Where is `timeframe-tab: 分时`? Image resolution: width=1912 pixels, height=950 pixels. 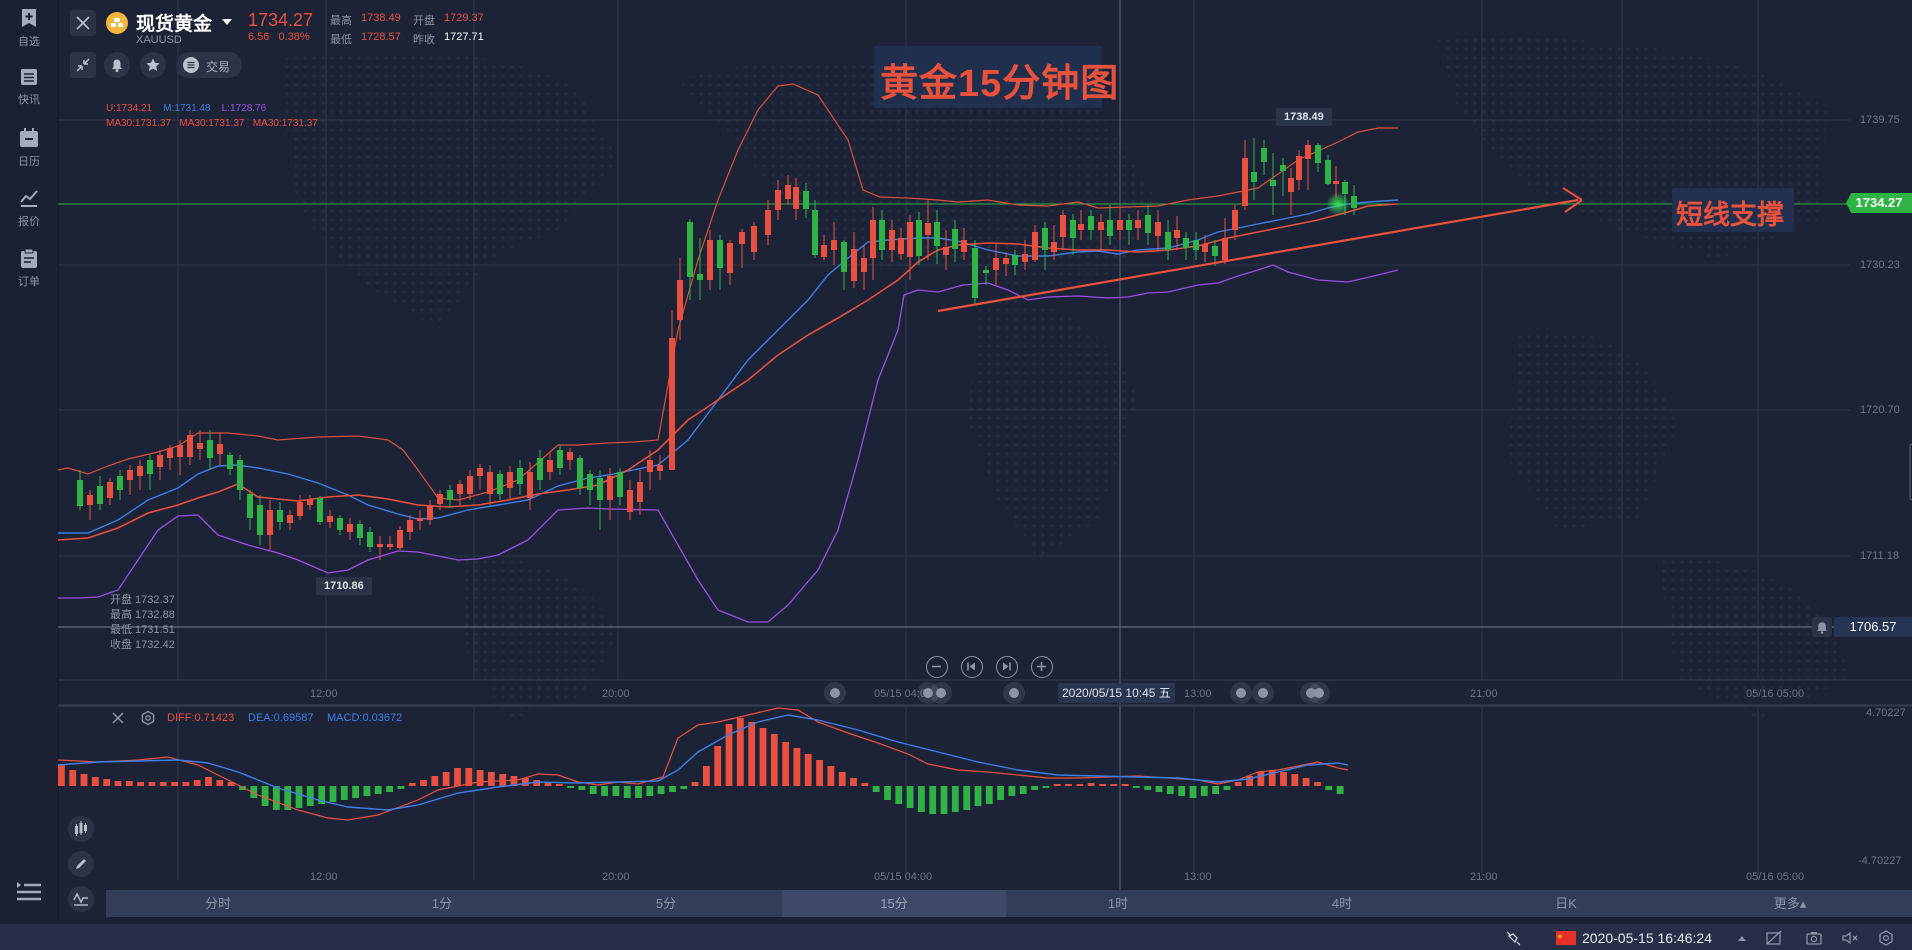 timeframe-tab: 分时 is located at coordinates (217, 903).